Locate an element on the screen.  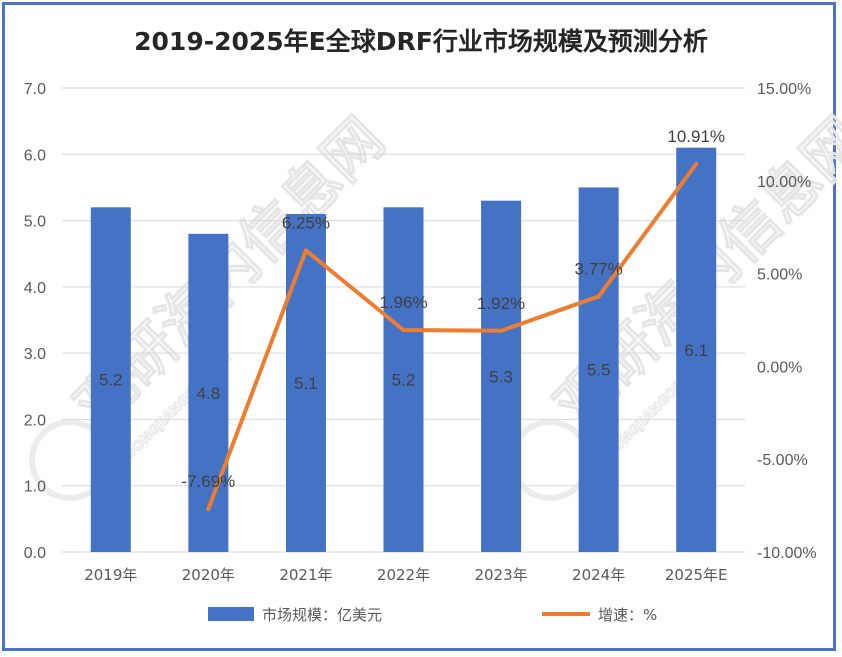
left-tick-label: 7.0 is located at coordinates (35, 89).